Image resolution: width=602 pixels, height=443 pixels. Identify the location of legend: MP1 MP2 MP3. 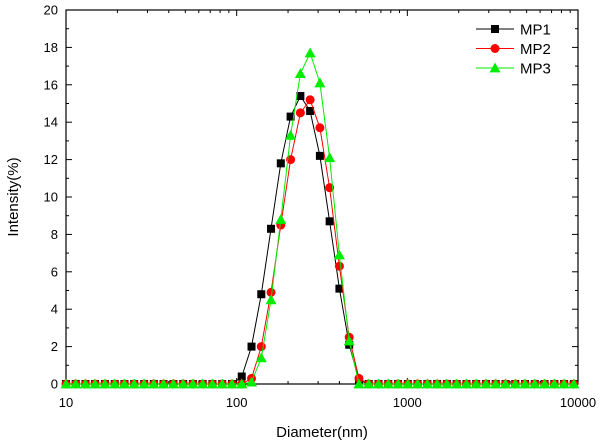
(513, 50).